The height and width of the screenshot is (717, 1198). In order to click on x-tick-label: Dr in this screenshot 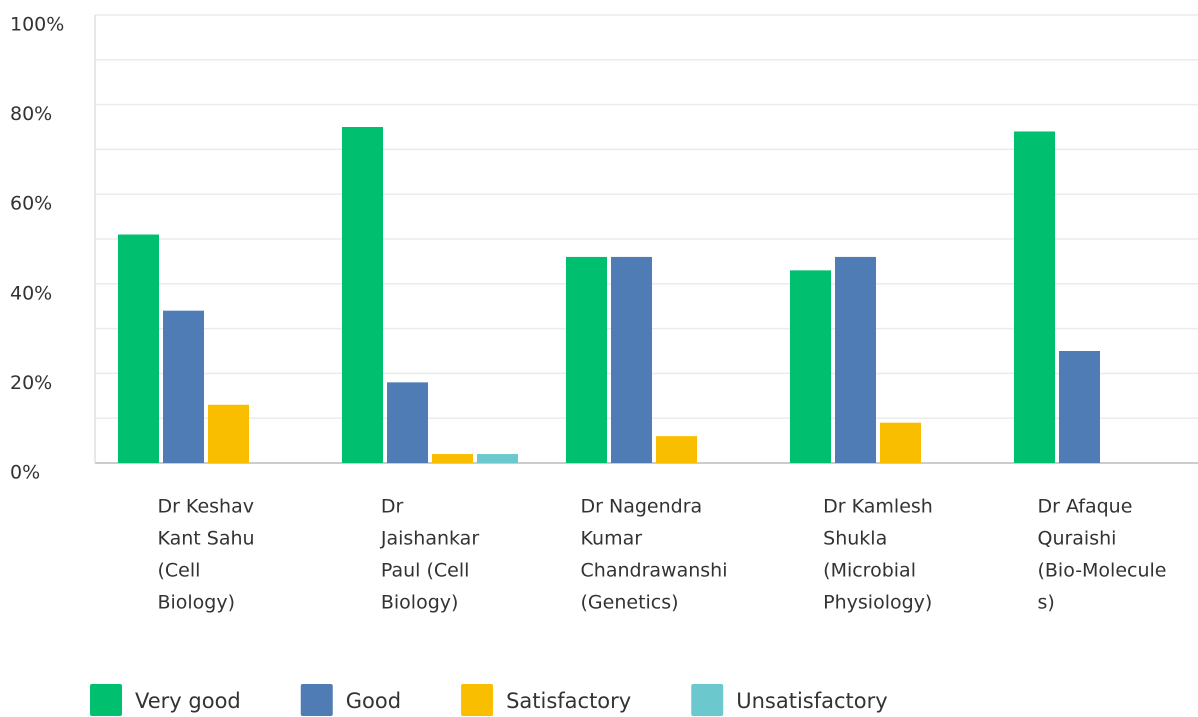, I will do `click(392, 507)`.